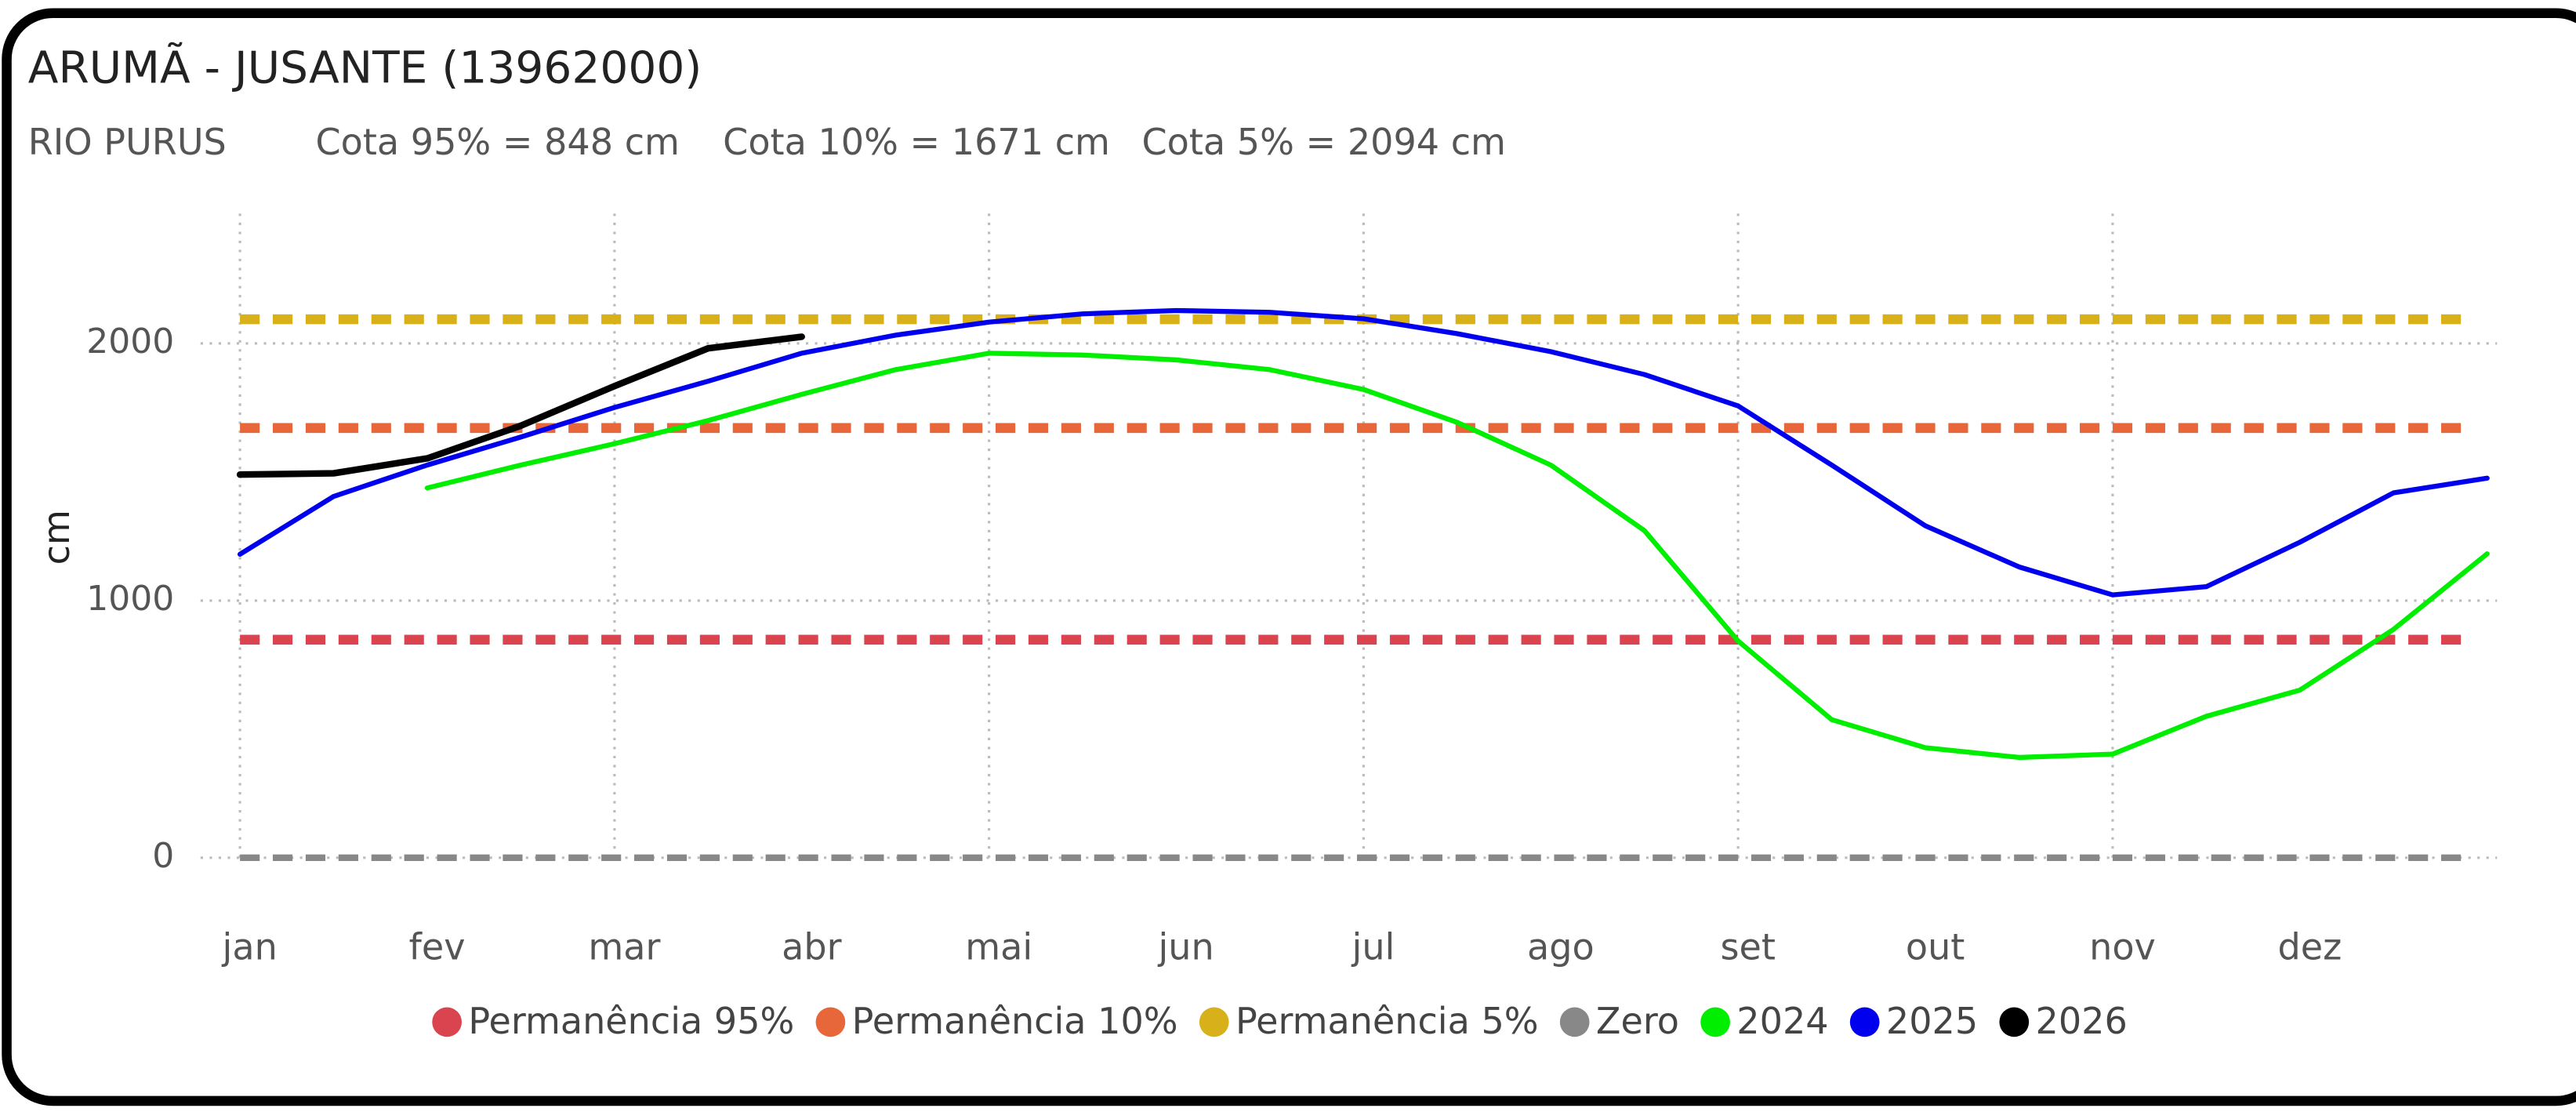 This screenshot has width=2576, height=1119. Describe the element at coordinates (2123, 947) in the screenshot. I see `x-tick-label: nov` at that location.